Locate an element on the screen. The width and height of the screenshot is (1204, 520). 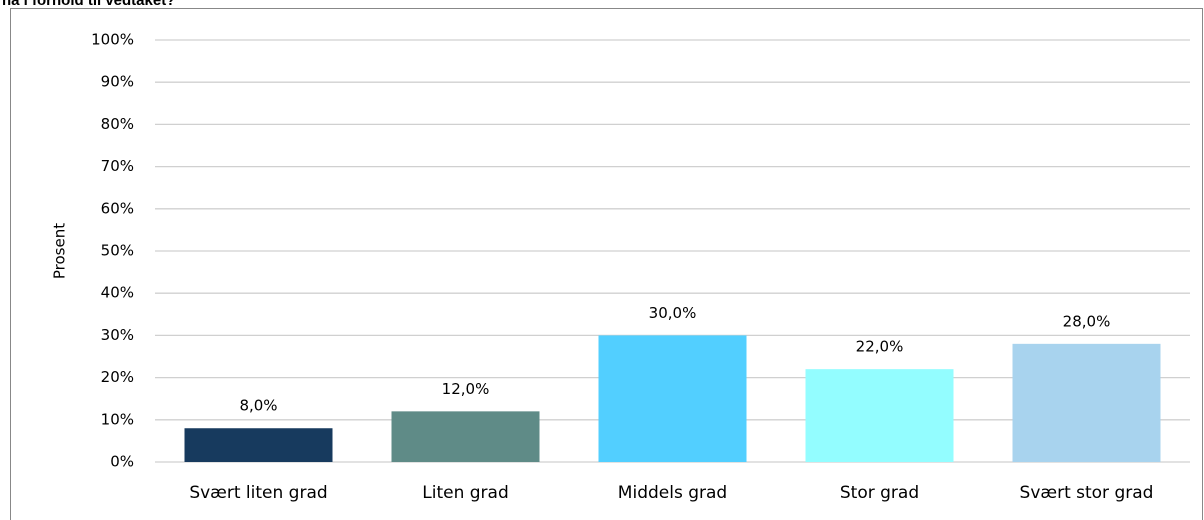
y-tick-label: 50% is located at coordinates (117, 251).